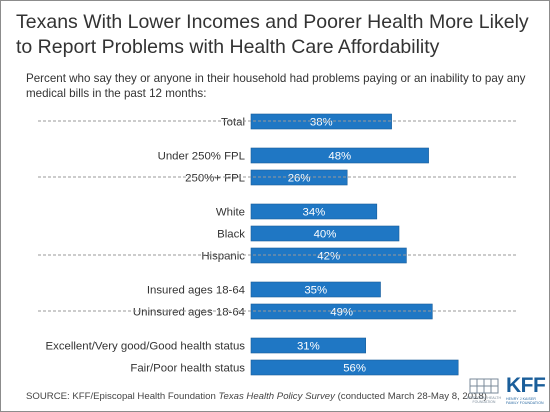 This screenshot has width=550, height=412. I want to click on data-label-under-250-fpl: 48%, so click(339, 157).